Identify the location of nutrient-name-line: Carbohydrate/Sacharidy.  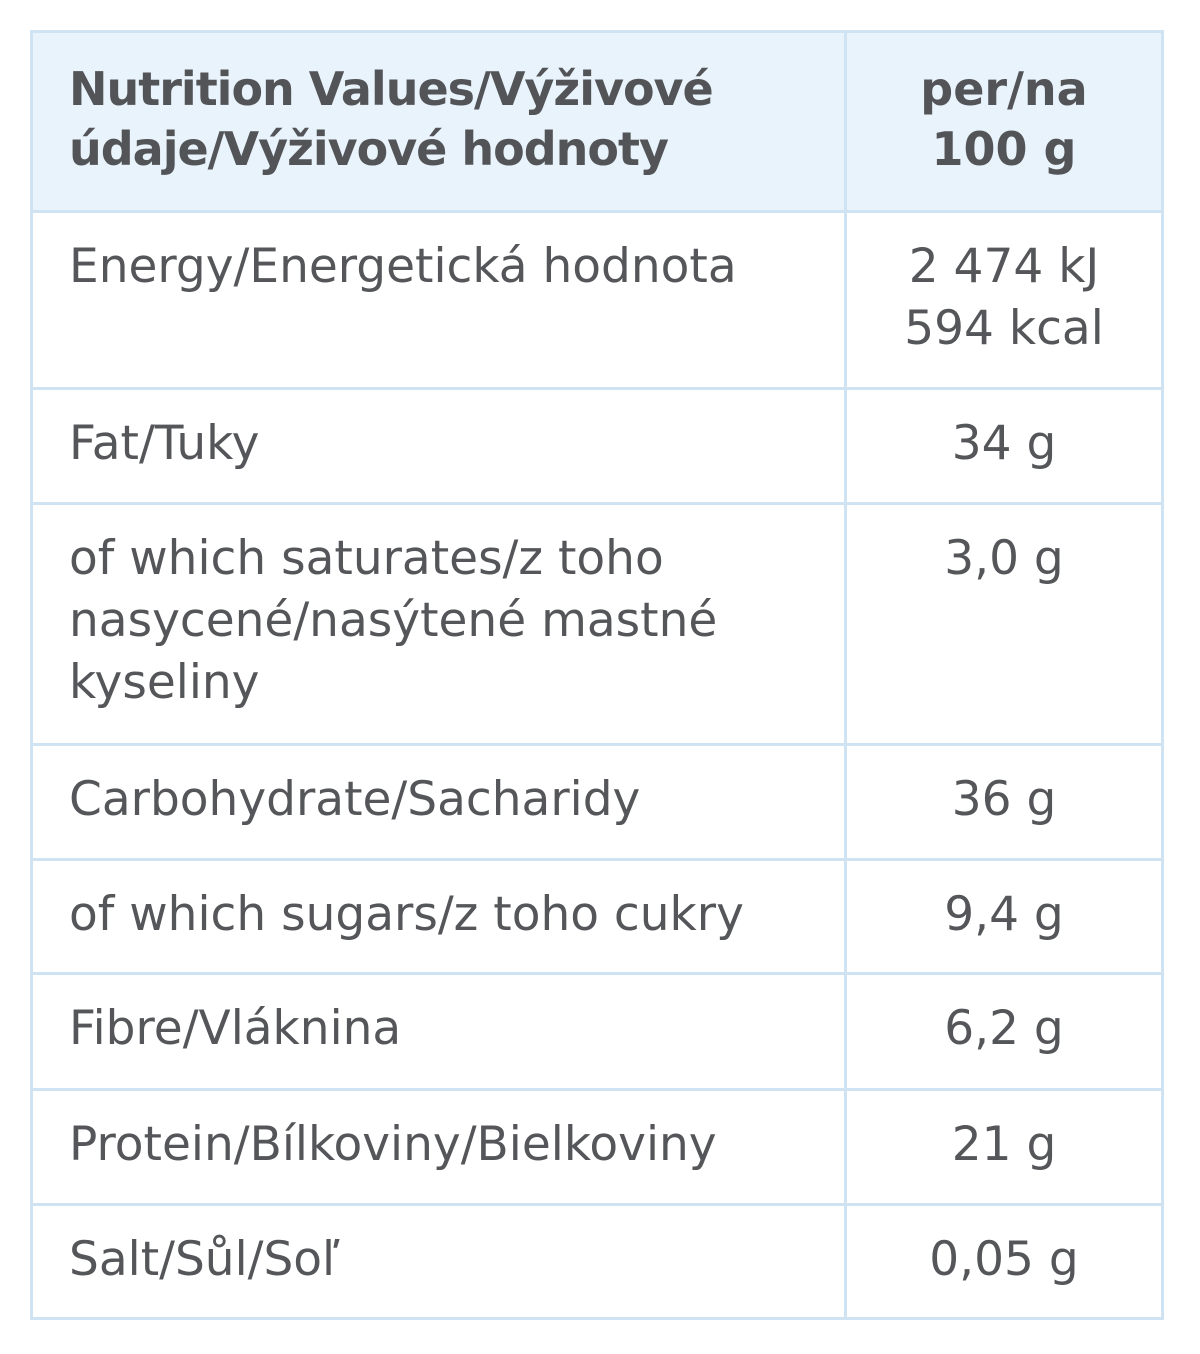
(355, 799).